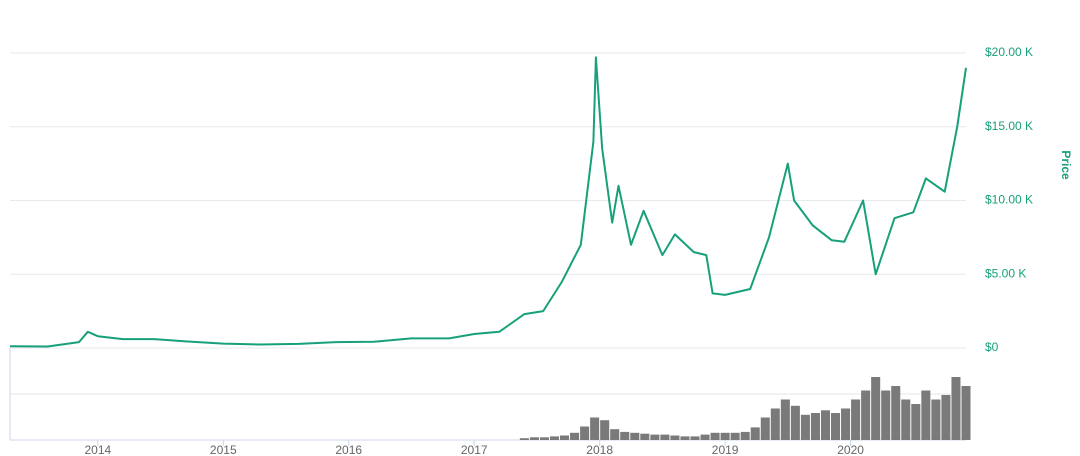 The image size is (1080, 456). Describe the element at coordinates (850, 449) in the screenshot. I see `x-tick-label: 2020` at that location.